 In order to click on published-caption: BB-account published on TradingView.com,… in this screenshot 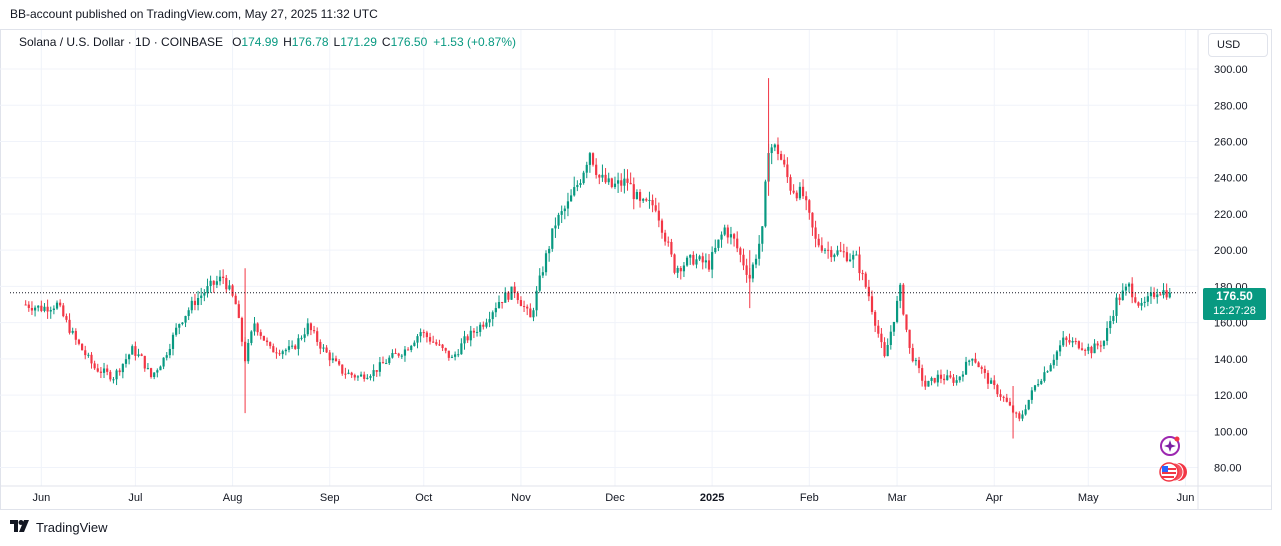, I will do `click(194, 14)`.